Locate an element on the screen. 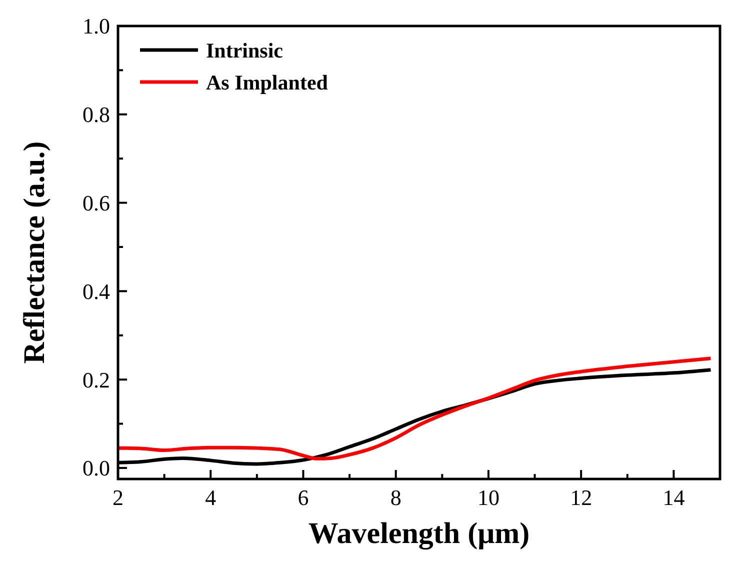 This screenshot has width=740, height=565. x-tick-label: 10 is located at coordinates (488, 497).